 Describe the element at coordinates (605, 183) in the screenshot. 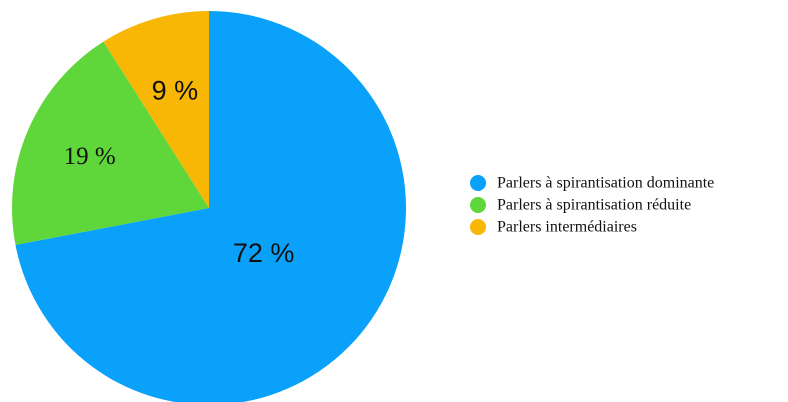

I see `legend-label: Parlers à spirantisation dominante` at that location.